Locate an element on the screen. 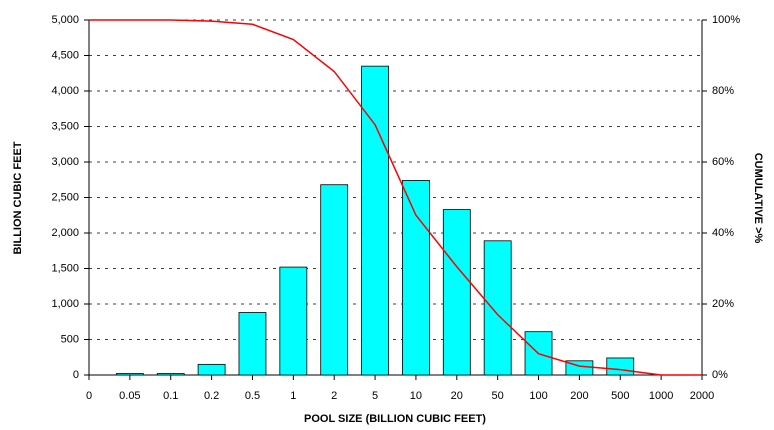 Image resolution: width=774 pixels, height=430 pixels. y-tick-label: 1,000 is located at coordinates (65, 304).